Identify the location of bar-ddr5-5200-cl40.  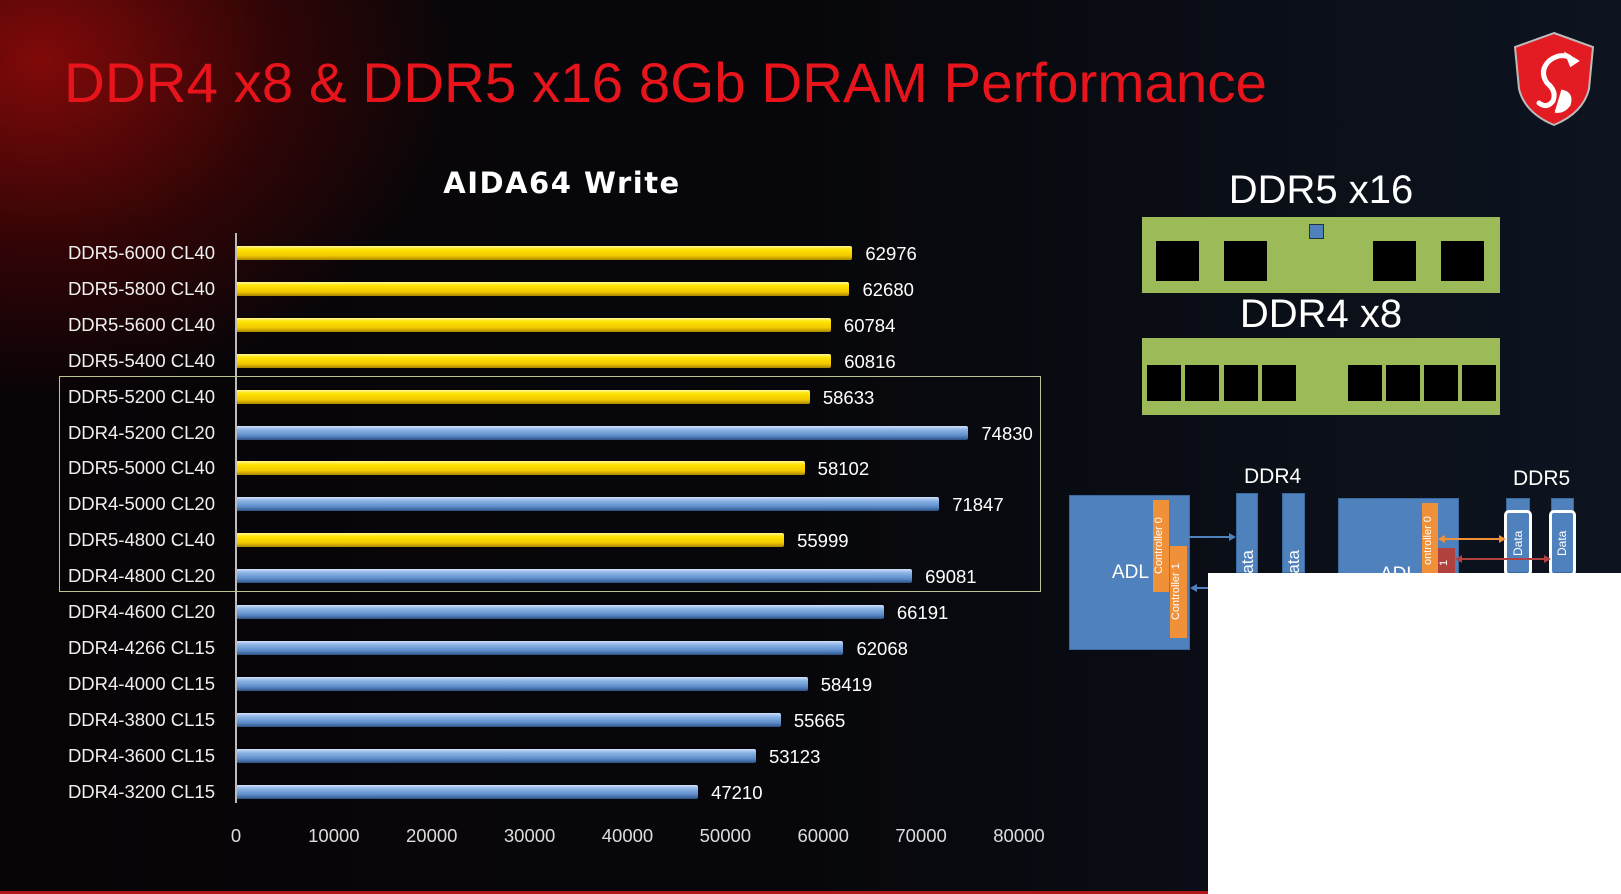
(523, 396).